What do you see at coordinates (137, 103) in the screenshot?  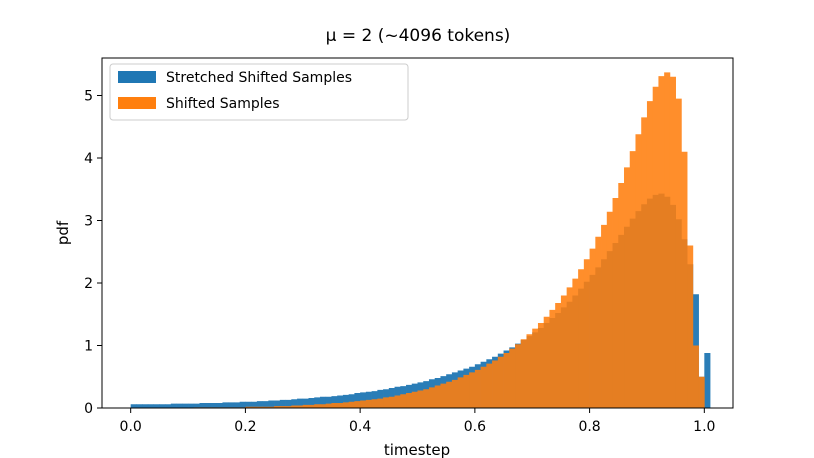 I see `legend-swatch-shifted` at bounding box center [137, 103].